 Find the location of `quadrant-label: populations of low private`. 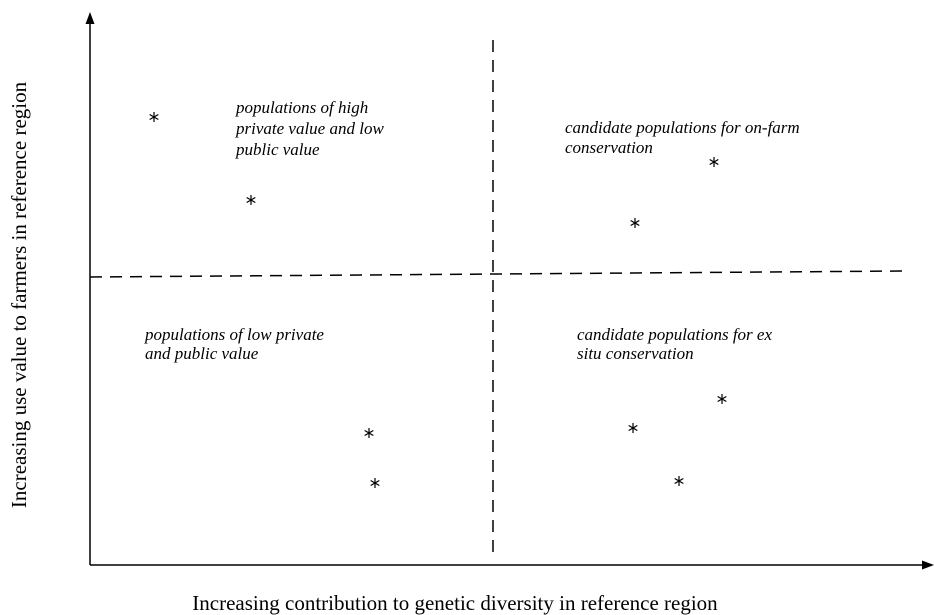

quadrant-label: populations of low private is located at coordinates (234, 334).